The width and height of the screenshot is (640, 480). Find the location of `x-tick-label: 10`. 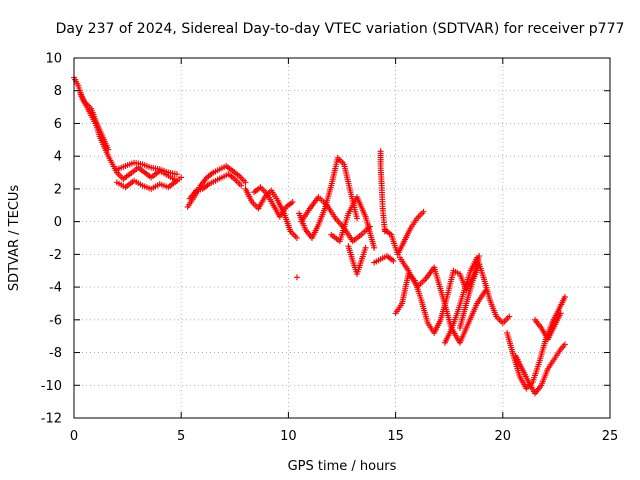

x-tick-label: 10 is located at coordinates (288, 436).